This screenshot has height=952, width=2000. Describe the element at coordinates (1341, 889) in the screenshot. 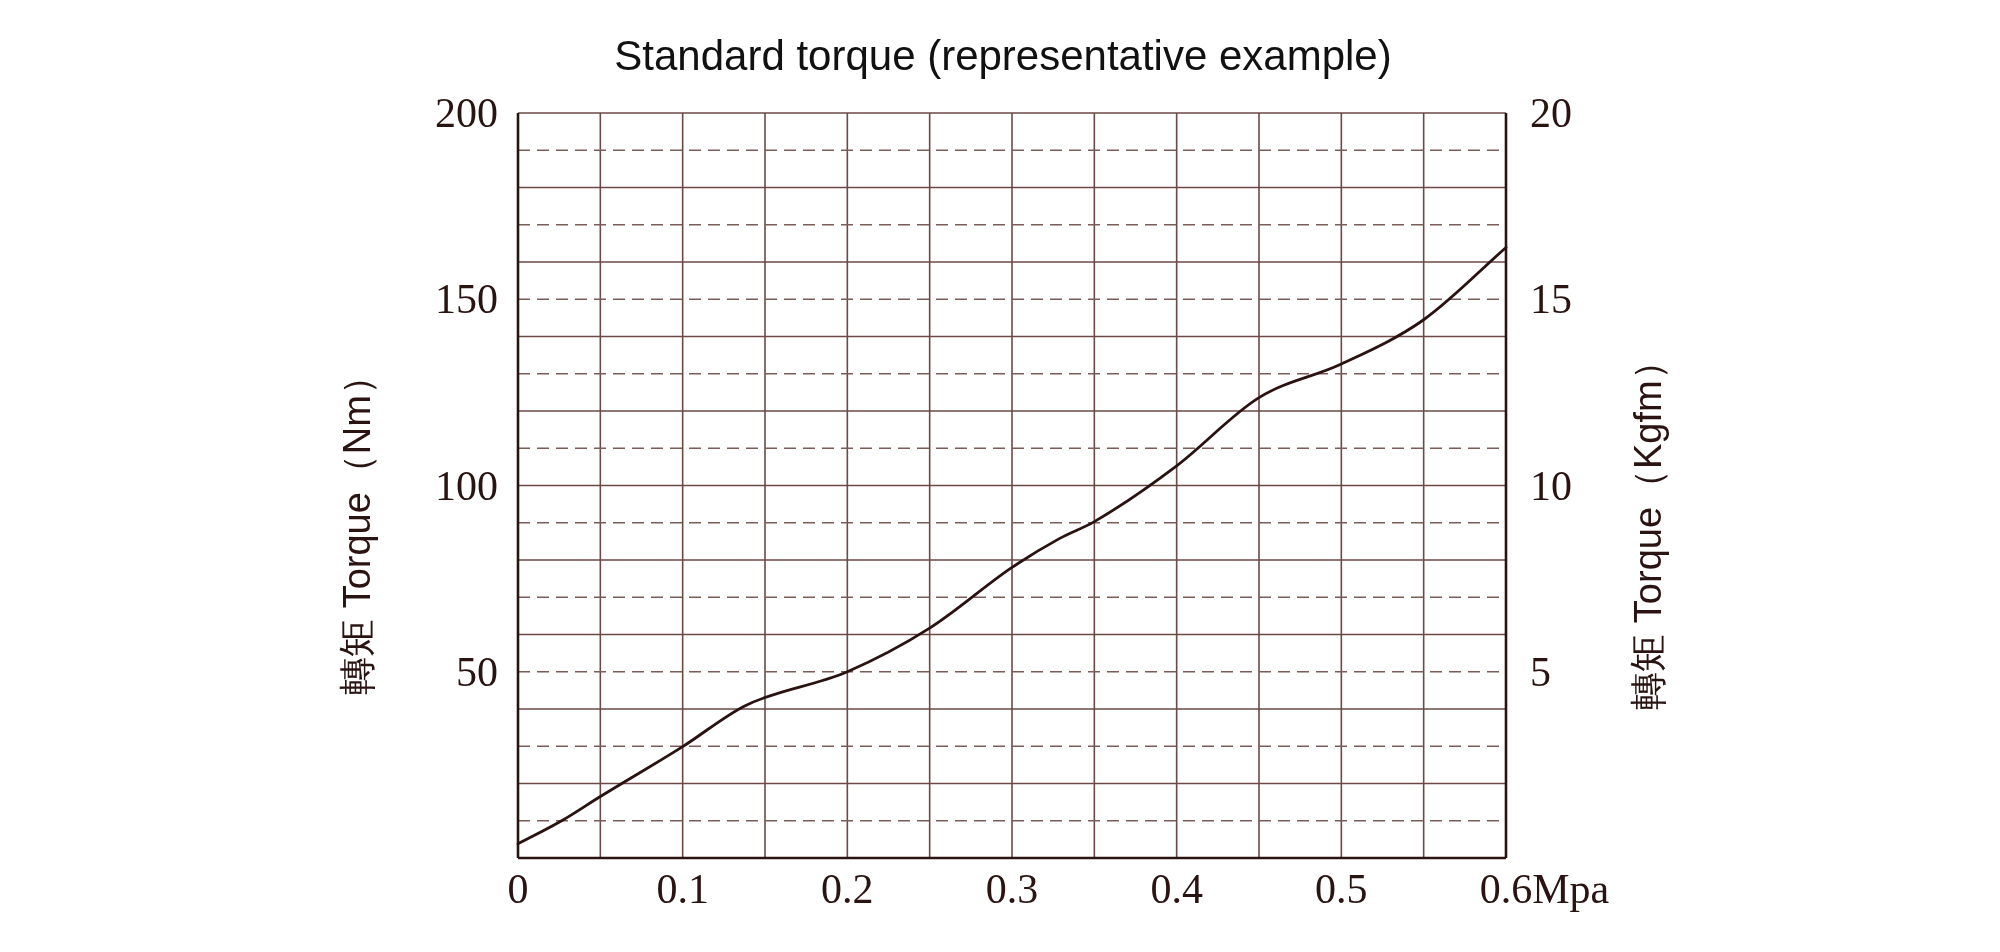

I see `x-tick-label: 0.5` at that location.